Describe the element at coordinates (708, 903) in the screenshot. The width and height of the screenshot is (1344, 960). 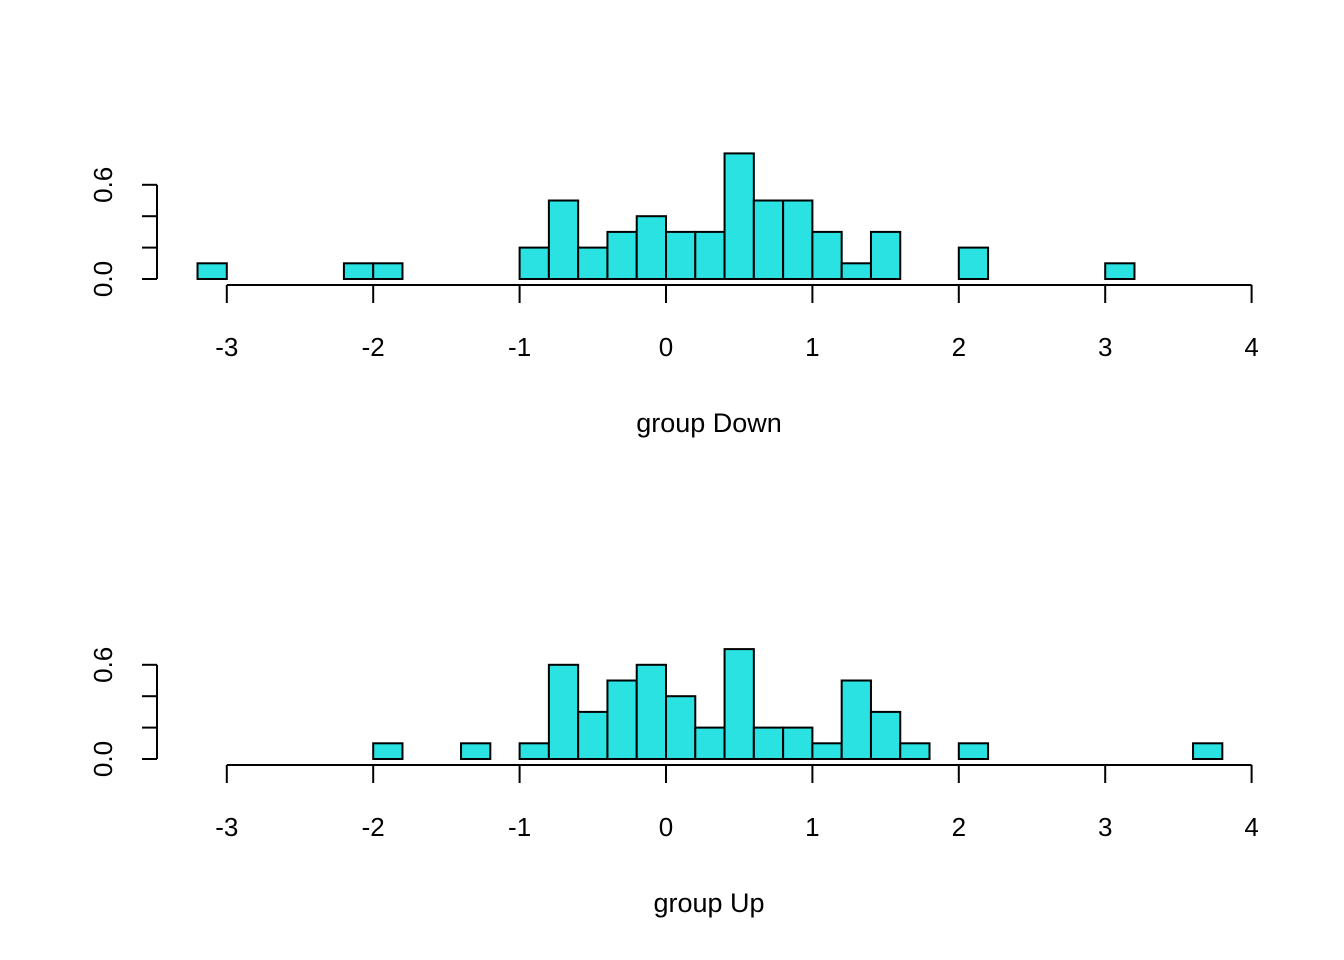
I see `x-axis-title: group Up` at that location.